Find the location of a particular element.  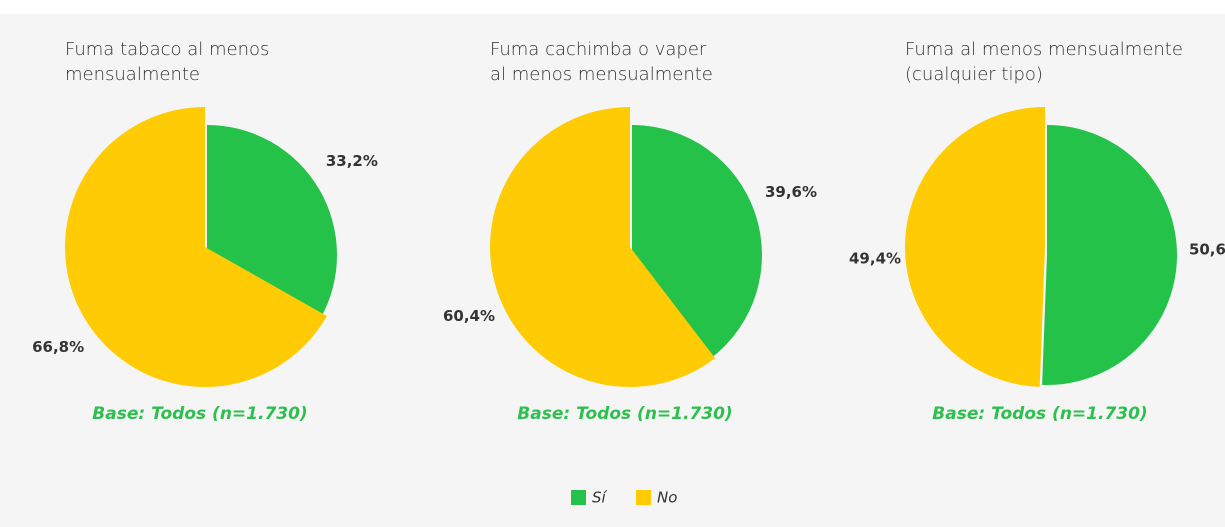

value-label: 50,6% is located at coordinates (1207, 250).